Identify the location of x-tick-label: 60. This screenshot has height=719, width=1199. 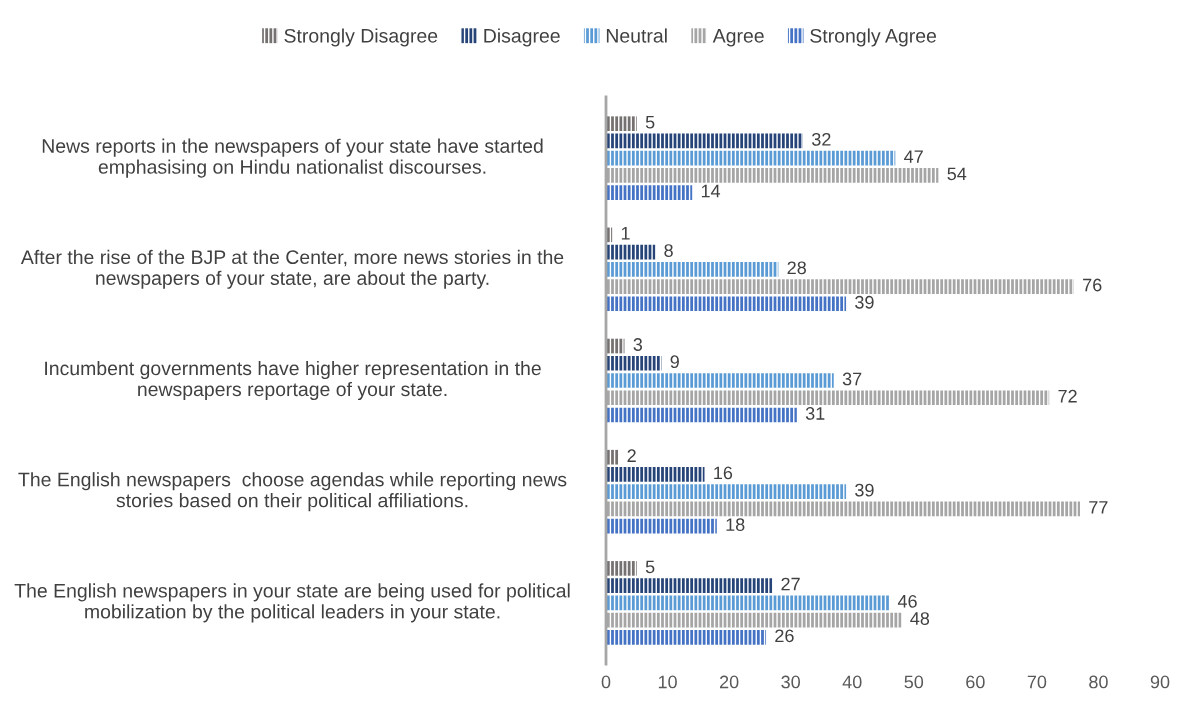
(975, 682).